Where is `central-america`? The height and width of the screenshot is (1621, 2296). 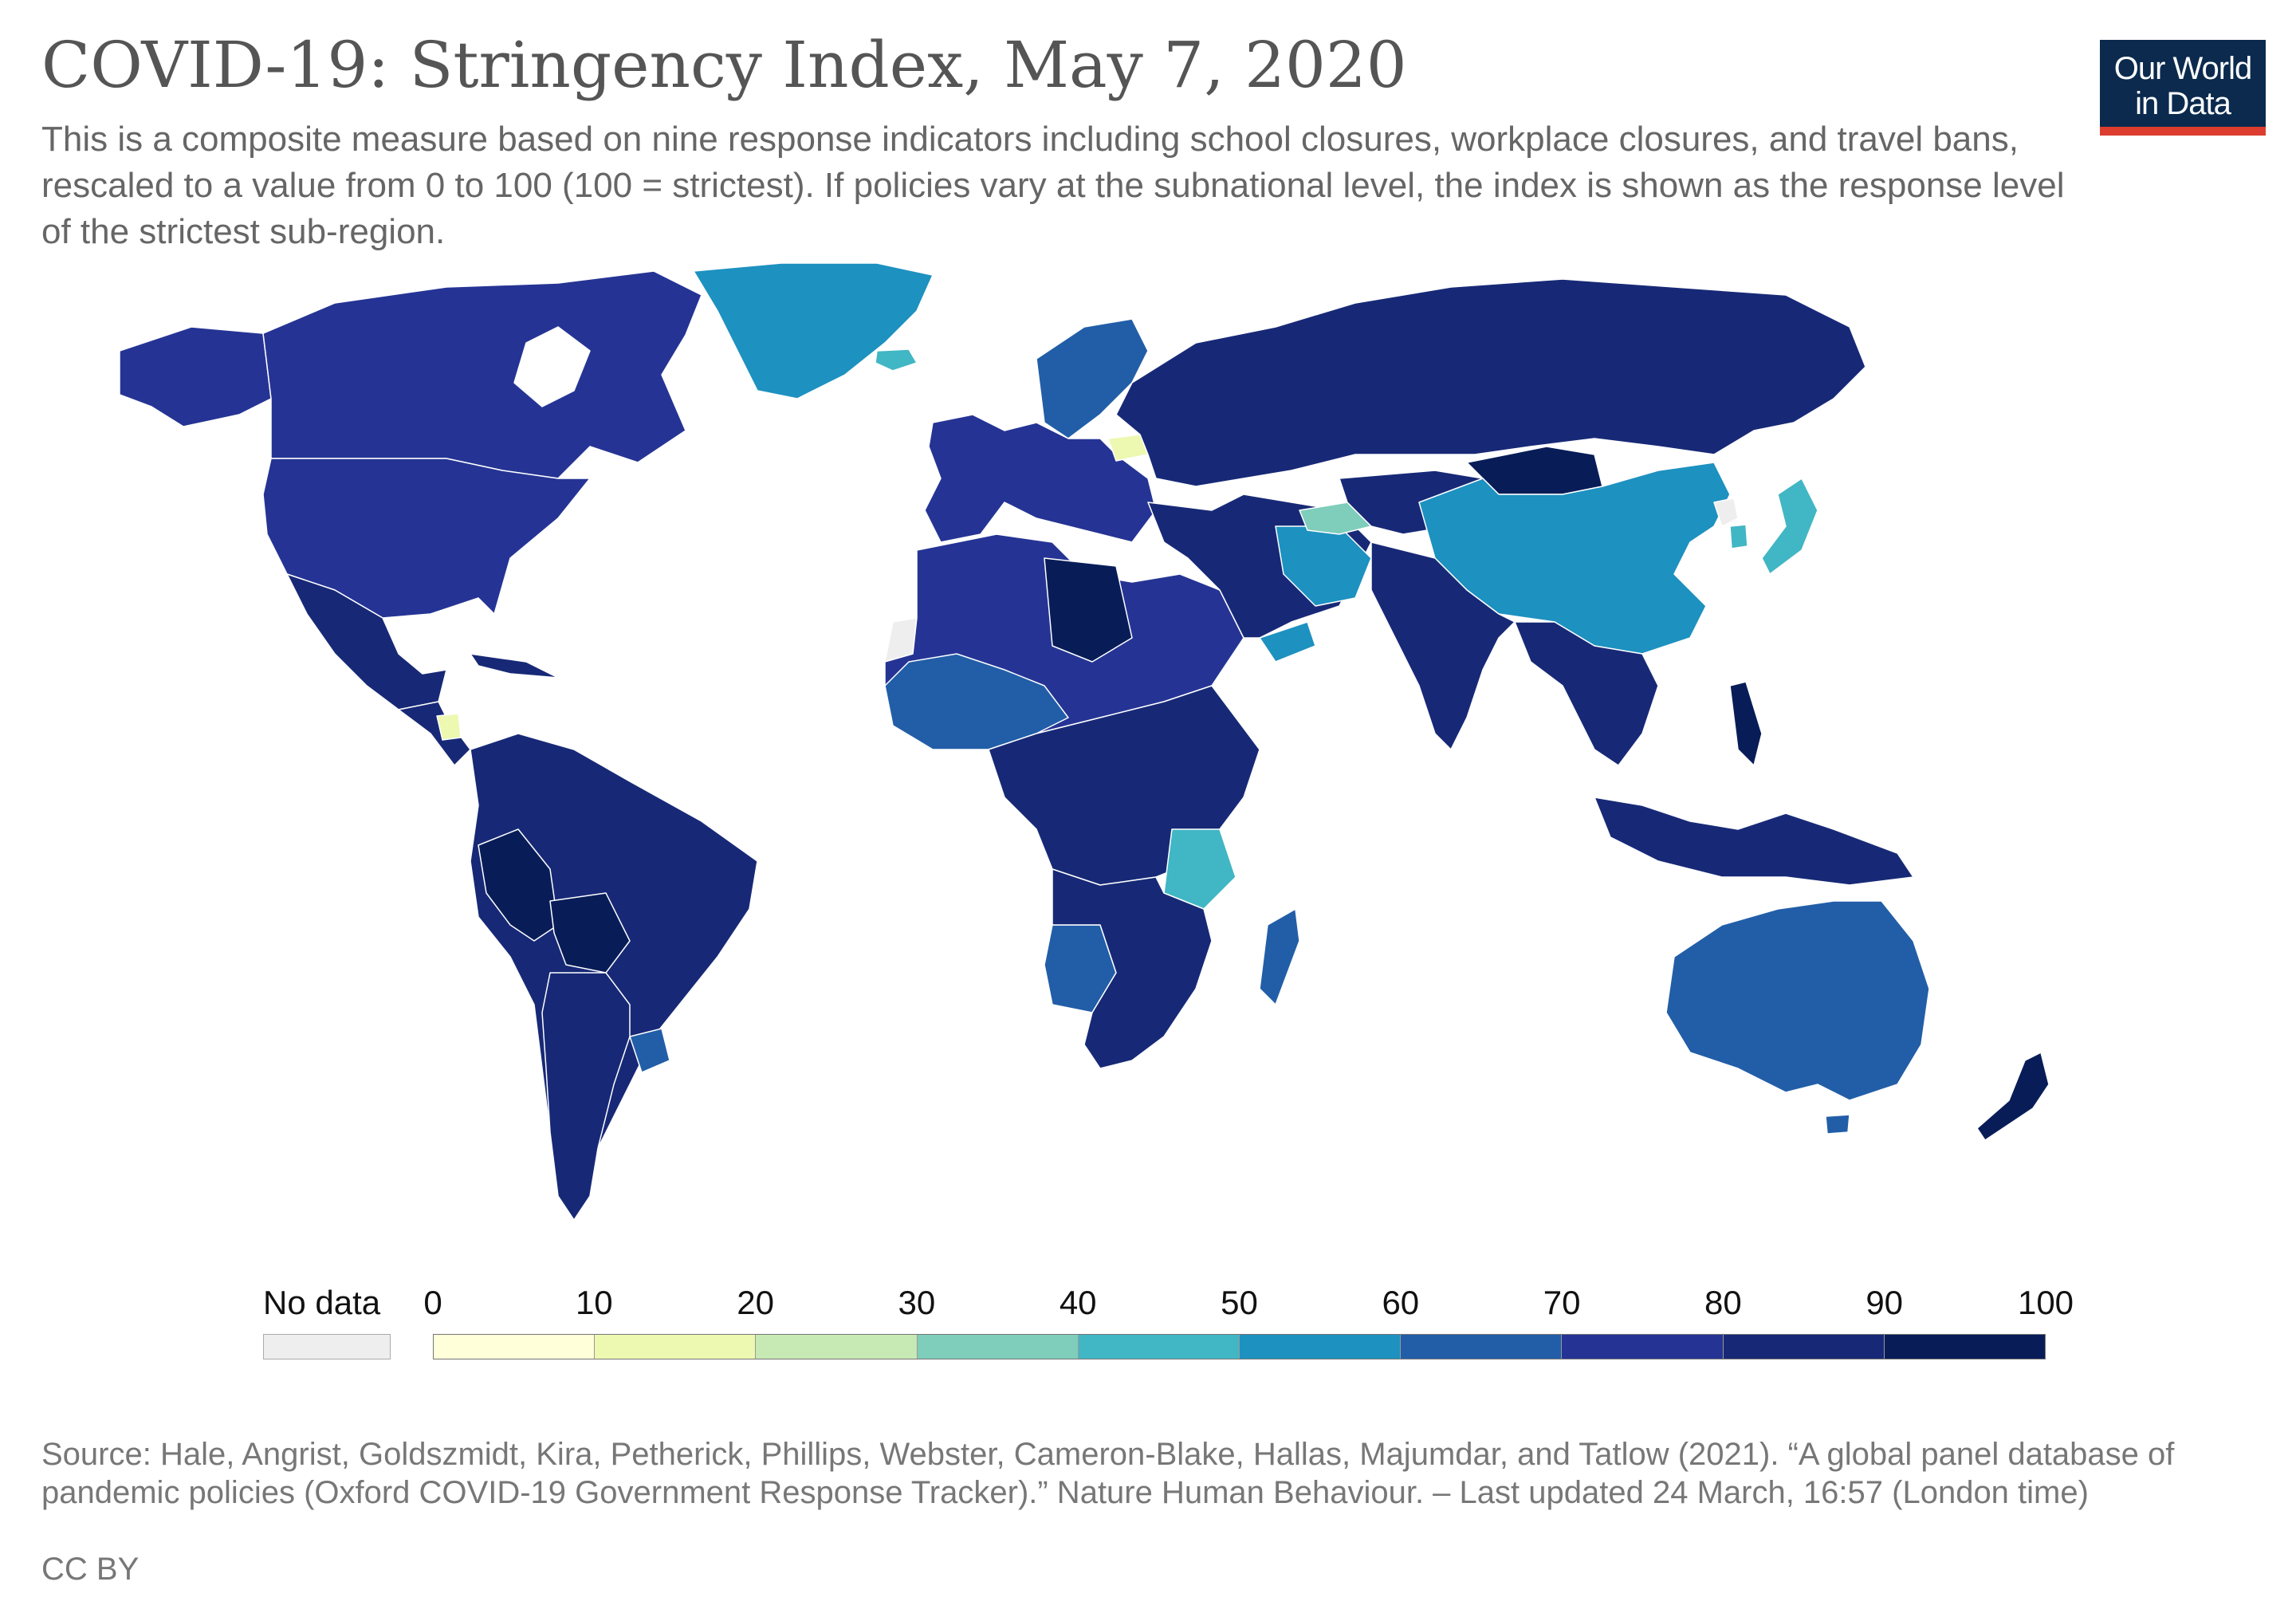 central-america is located at coordinates (434, 733).